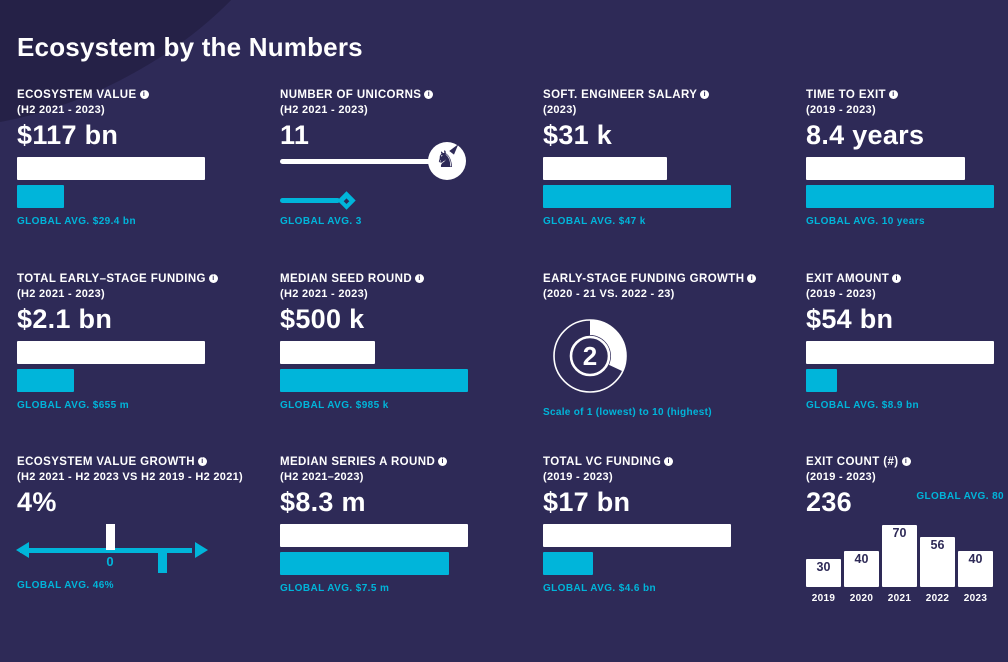 This screenshot has height=662, width=1008. Describe the element at coordinates (110, 561) in the screenshot. I see `zero-label: 0` at that location.